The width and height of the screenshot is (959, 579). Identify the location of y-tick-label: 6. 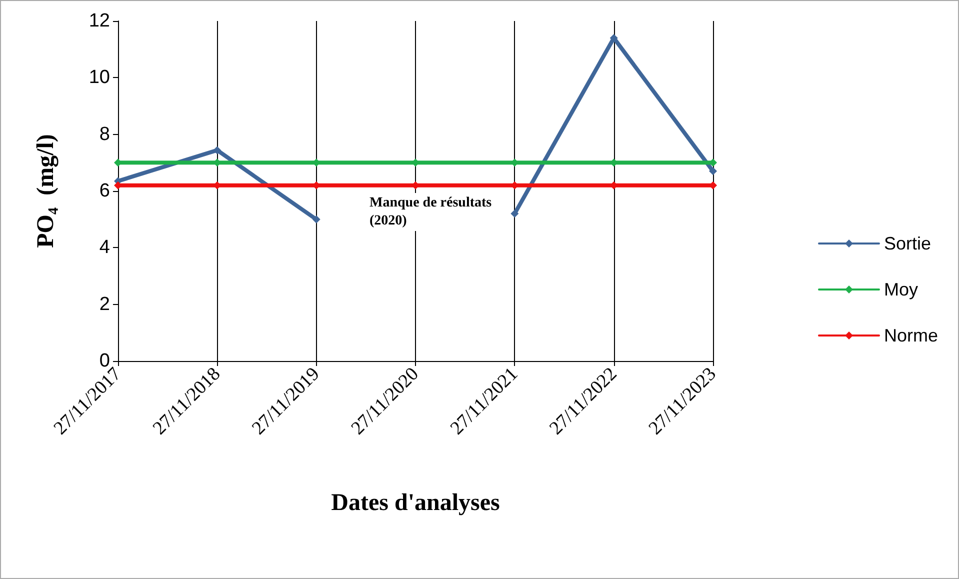
(104, 191).